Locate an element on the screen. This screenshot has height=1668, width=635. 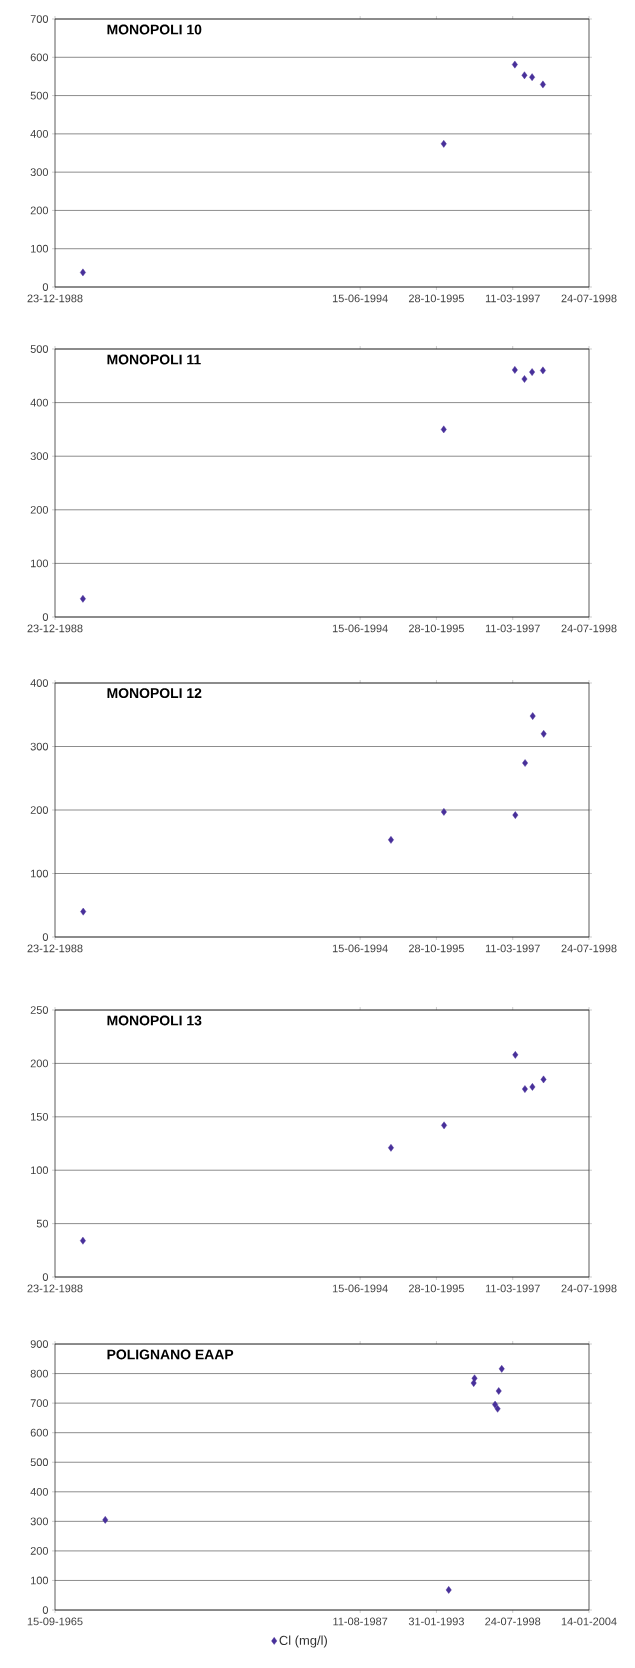
chart-title: MONOPOLI 13 is located at coordinates (154, 1020).